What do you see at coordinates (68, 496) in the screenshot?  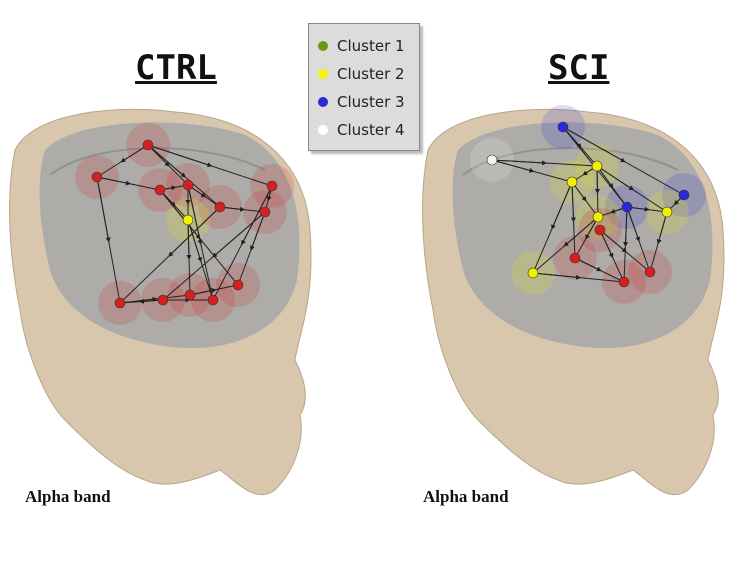 I see `ctrl-band-label: Alpha band` at bounding box center [68, 496].